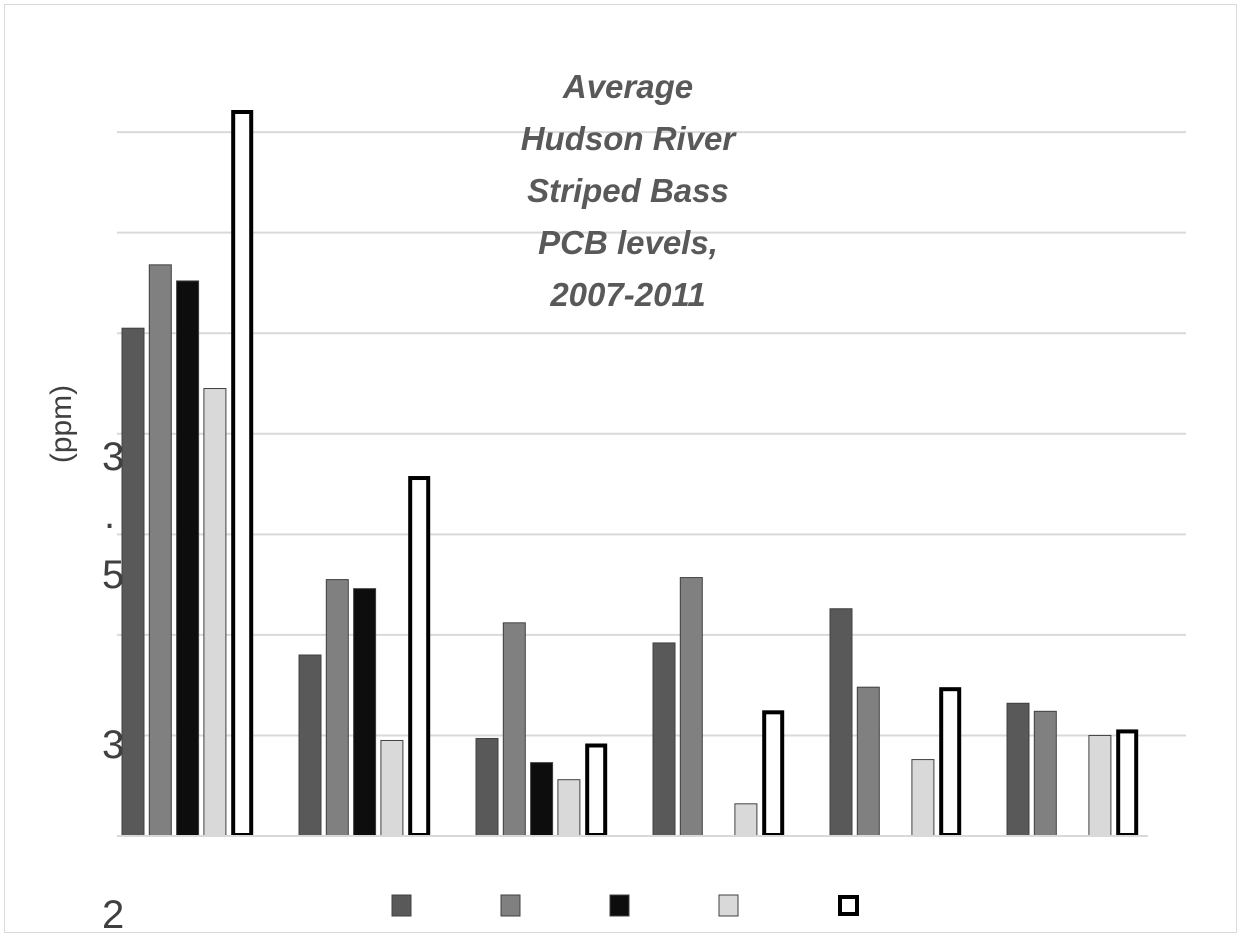 This screenshot has width=1241, height=937. What do you see at coordinates (61, 424) in the screenshot?
I see `y-axis-label: (ppm)` at bounding box center [61, 424].